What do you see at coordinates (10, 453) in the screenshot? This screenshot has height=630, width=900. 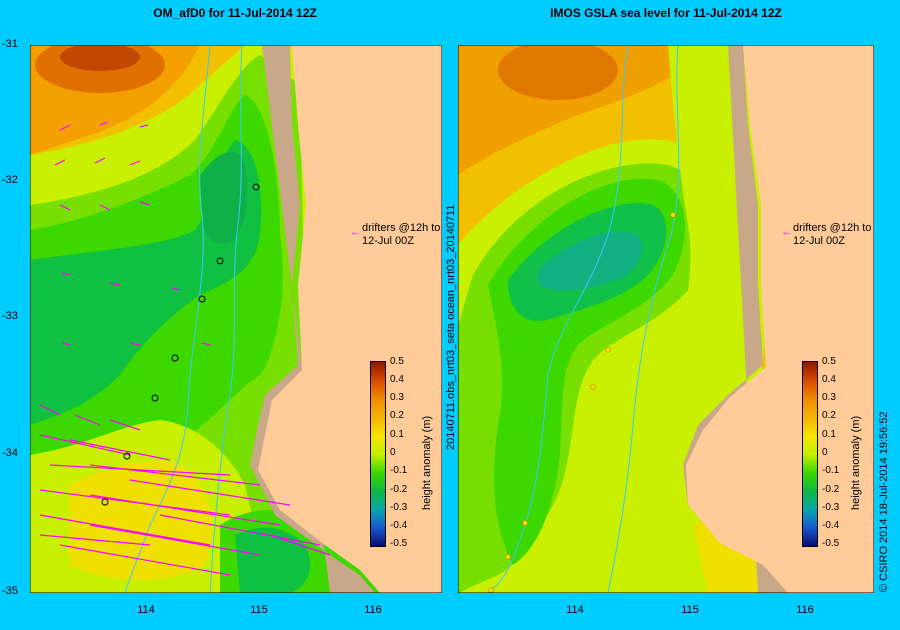 I see `y-tick-label: -34` at bounding box center [10, 453].